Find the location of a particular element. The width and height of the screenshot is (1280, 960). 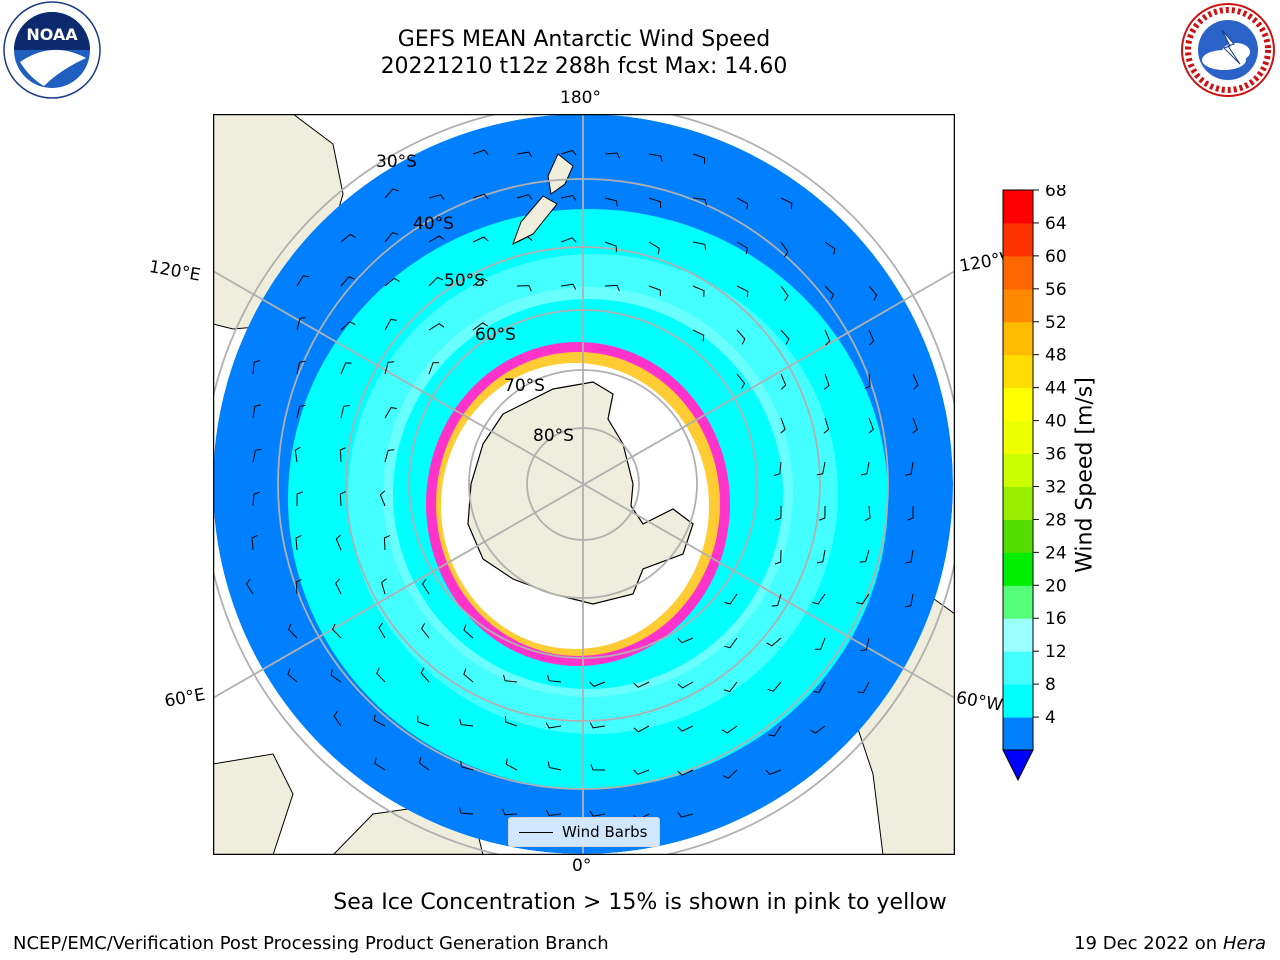

colorbar-tick-label: 28 is located at coordinates (1056, 520).